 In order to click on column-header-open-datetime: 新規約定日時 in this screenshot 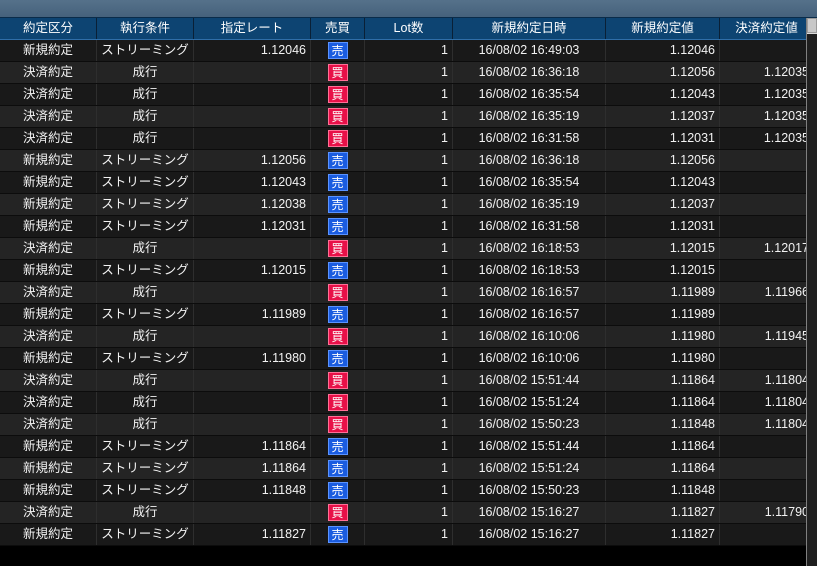, I will do `click(529, 29)`.